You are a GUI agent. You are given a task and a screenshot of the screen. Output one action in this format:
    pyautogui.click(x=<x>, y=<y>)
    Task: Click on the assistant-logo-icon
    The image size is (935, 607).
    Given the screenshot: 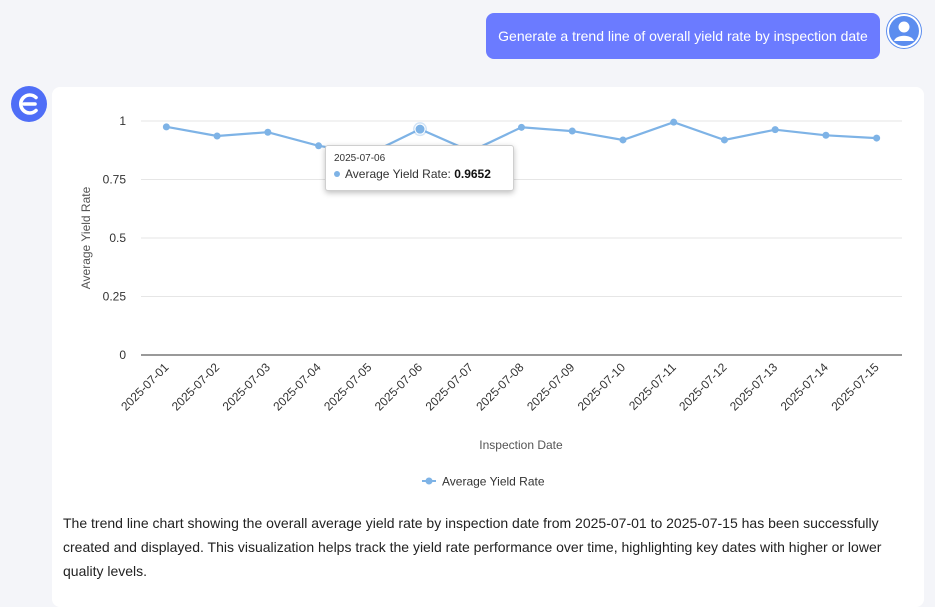 What is the action you would take?
    pyautogui.click(x=28, y=104)
    